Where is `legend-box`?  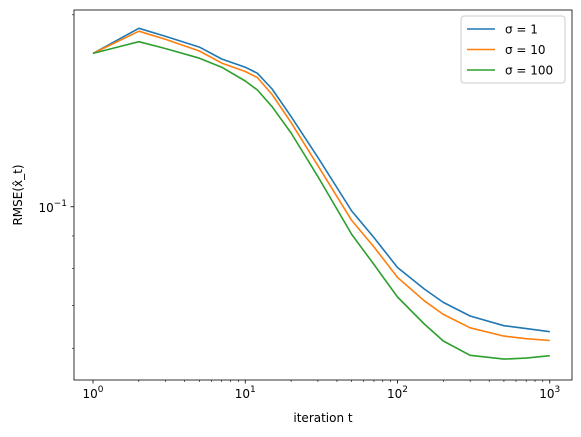 legend-box is located at coordinates (513, 49).